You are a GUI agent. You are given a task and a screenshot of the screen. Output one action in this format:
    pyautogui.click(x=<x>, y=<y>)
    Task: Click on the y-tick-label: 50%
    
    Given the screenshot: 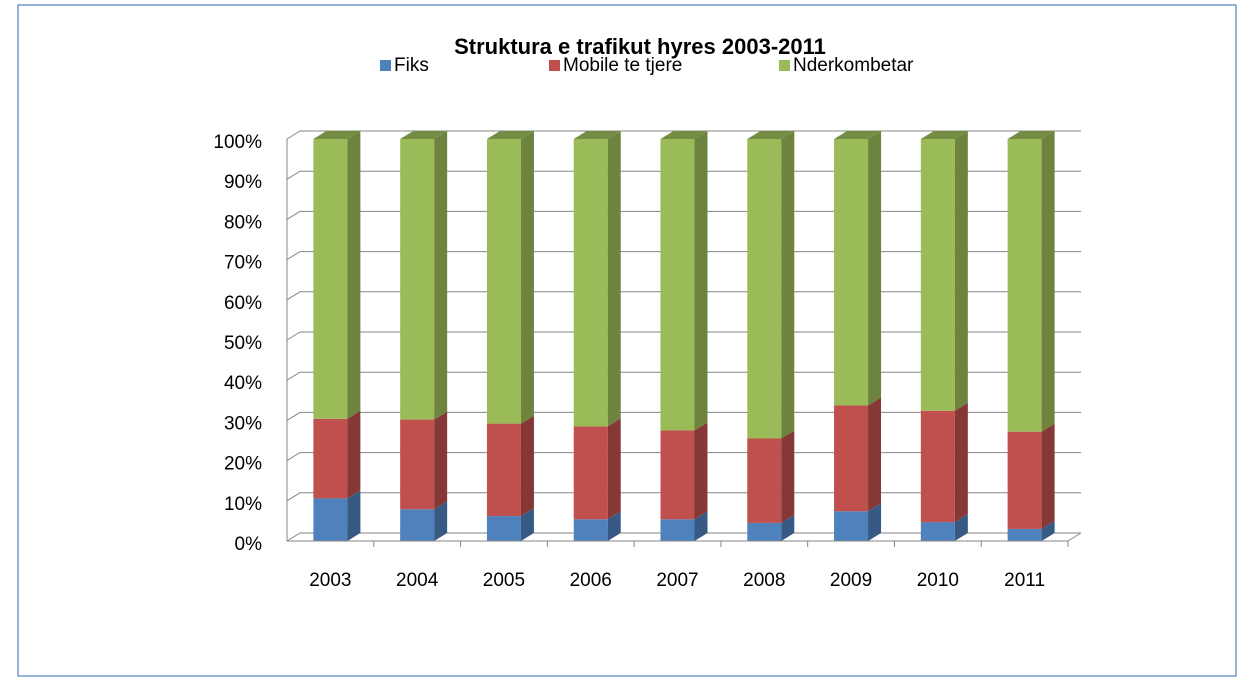 What is the action you would take?
    pyautogui.click(x=243, y=343)
    